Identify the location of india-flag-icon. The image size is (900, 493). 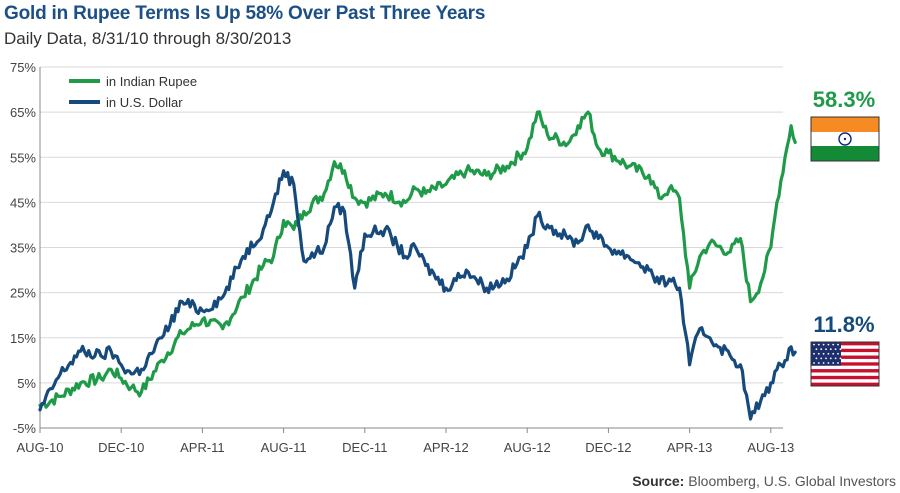
(845, 139).